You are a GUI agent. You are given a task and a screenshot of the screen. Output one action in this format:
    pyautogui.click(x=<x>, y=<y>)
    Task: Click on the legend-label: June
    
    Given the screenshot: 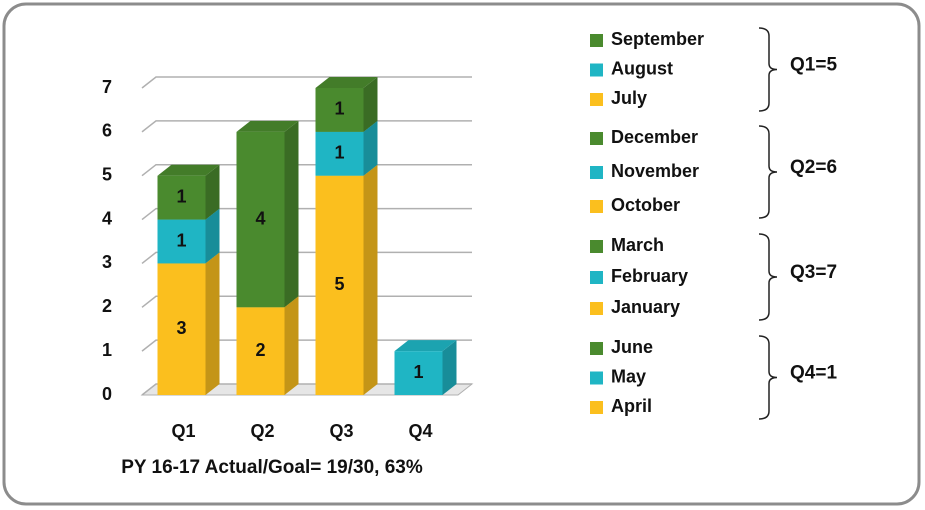 What is the action you would take?
    pyautogui.click(x=632, y=347)
    